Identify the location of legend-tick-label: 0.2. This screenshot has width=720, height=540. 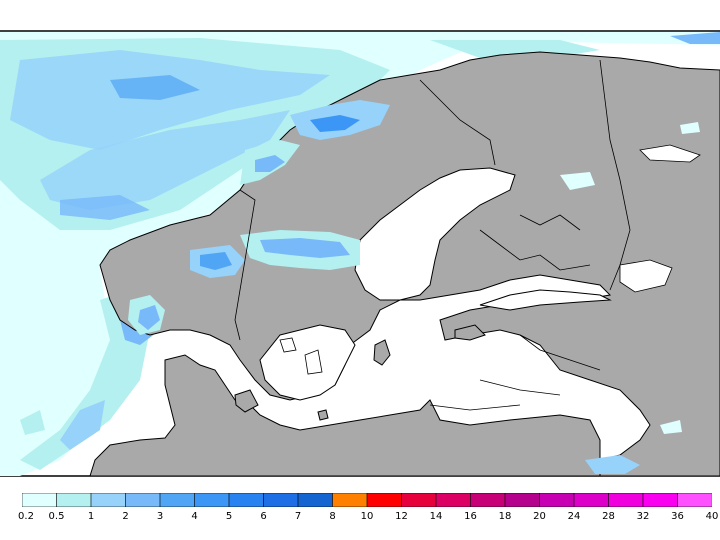
(26, 516).